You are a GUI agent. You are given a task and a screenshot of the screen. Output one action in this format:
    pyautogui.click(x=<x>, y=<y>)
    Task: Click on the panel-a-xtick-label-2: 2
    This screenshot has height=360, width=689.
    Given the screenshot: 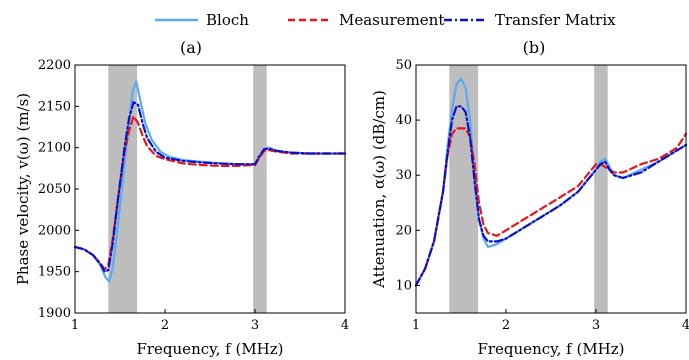 What is the action you would take?
    pyautogui.click(x=165, y=325)
    